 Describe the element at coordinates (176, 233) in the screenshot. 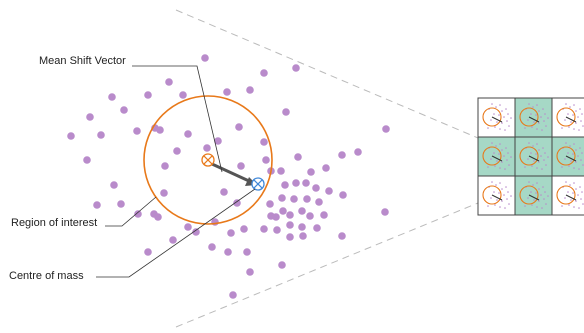

I see `centre-of-mass-leader` at that location.